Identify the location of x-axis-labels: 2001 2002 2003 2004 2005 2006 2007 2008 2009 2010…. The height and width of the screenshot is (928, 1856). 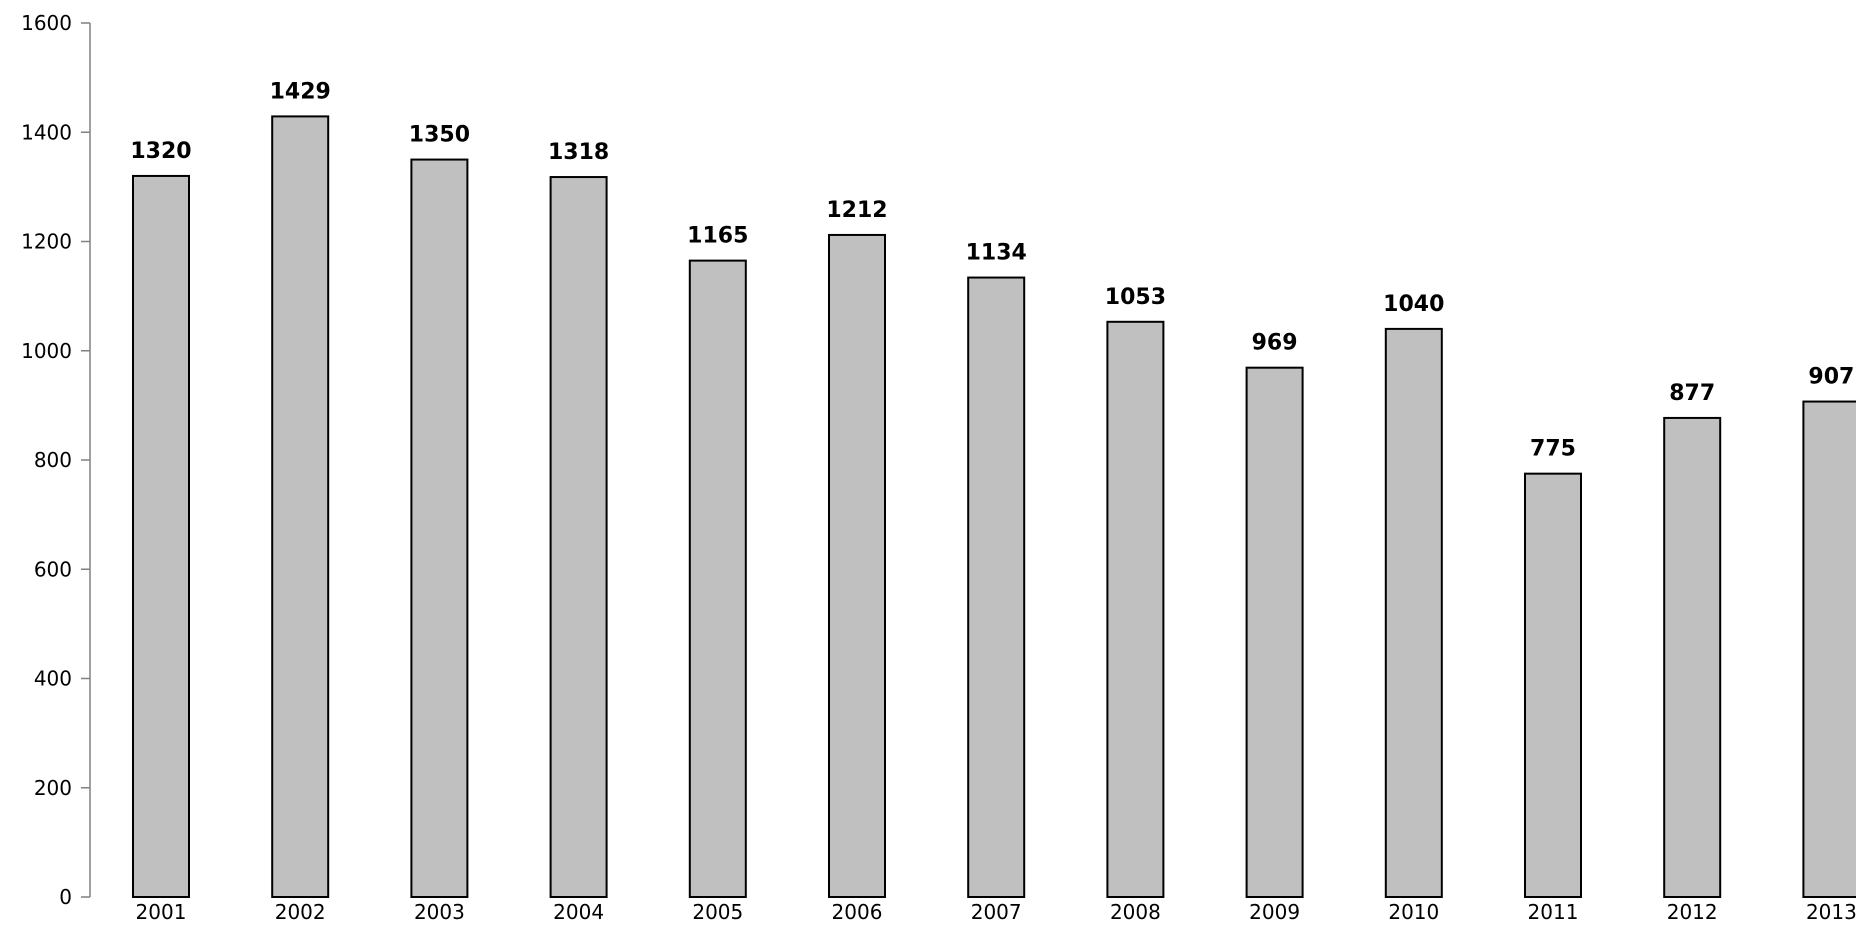
(996, 912).